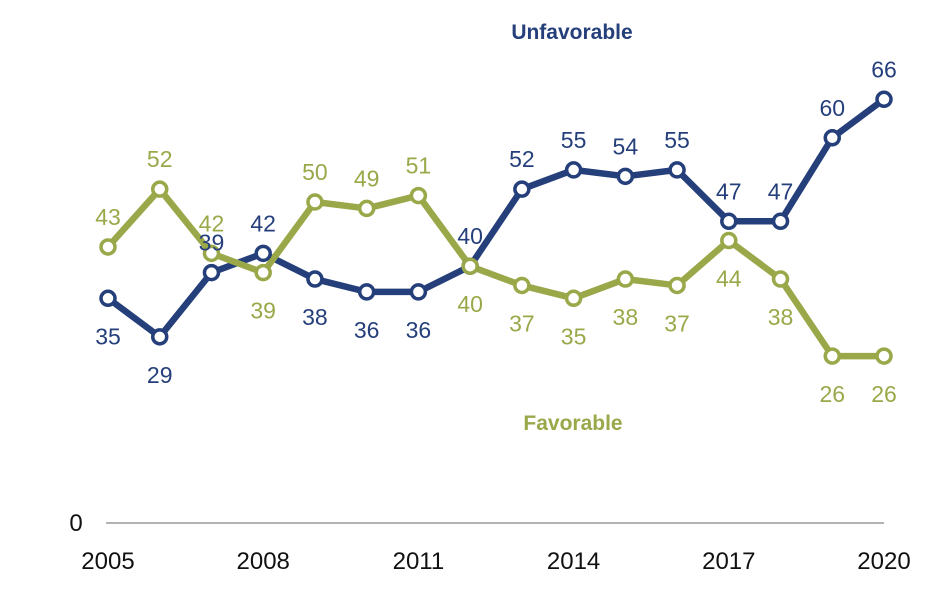 The height and width of the screenshot is (589, 934). Describe the element at coordinates (263, 223) in the screenshot. I see `data-label-unfavorable-2008: 42` at that location.